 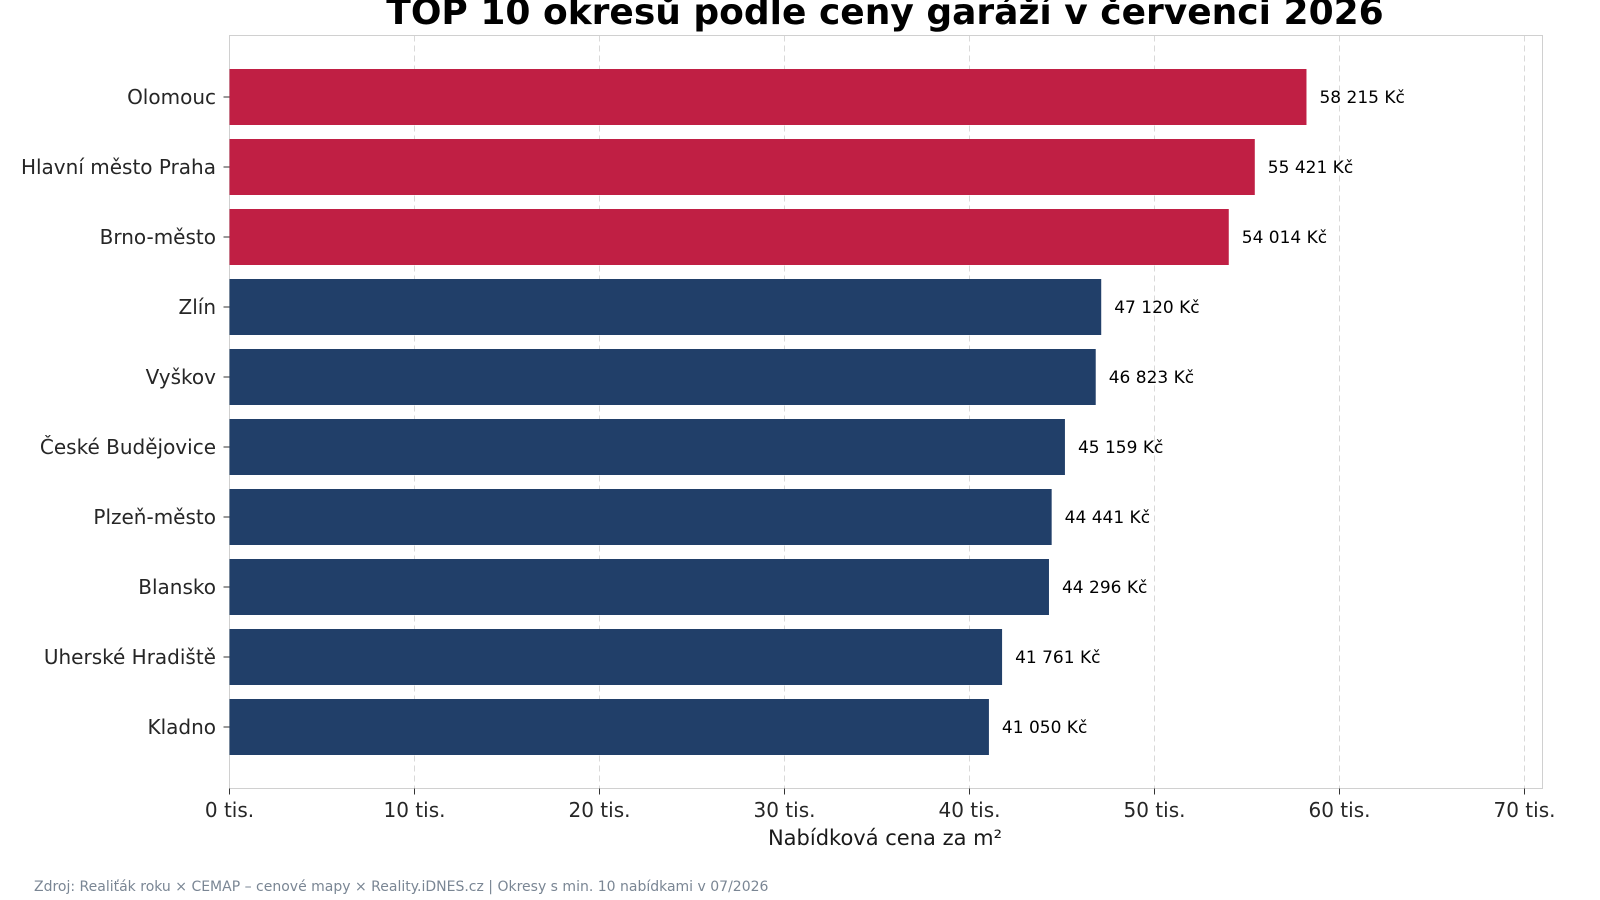 What do you see at coordinates (1155, 810) in the screenshot?
I see `x-tick-label: 50 tis.` at bounding box center [1155, 810].